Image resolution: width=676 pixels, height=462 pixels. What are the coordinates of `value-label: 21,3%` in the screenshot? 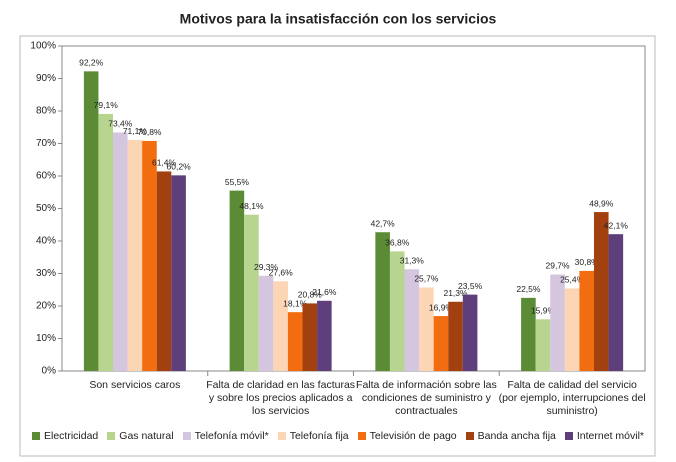 It's located at (455, 293).